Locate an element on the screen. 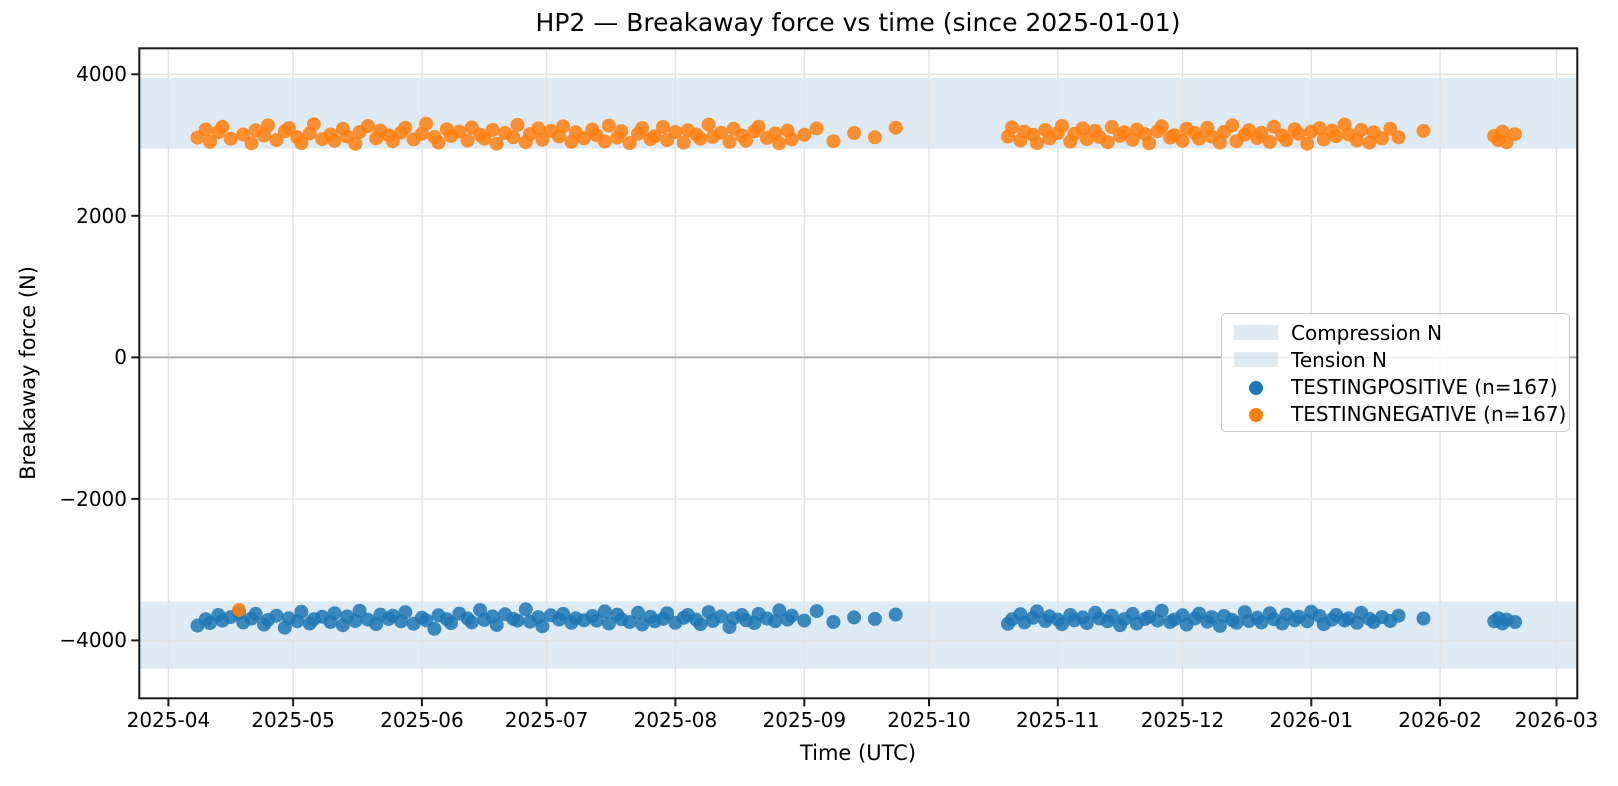 Image resolution: width=1618 pixels, height=786 pixels. x-tick-label: 2025-12 is located at coordinates (1182, 720).